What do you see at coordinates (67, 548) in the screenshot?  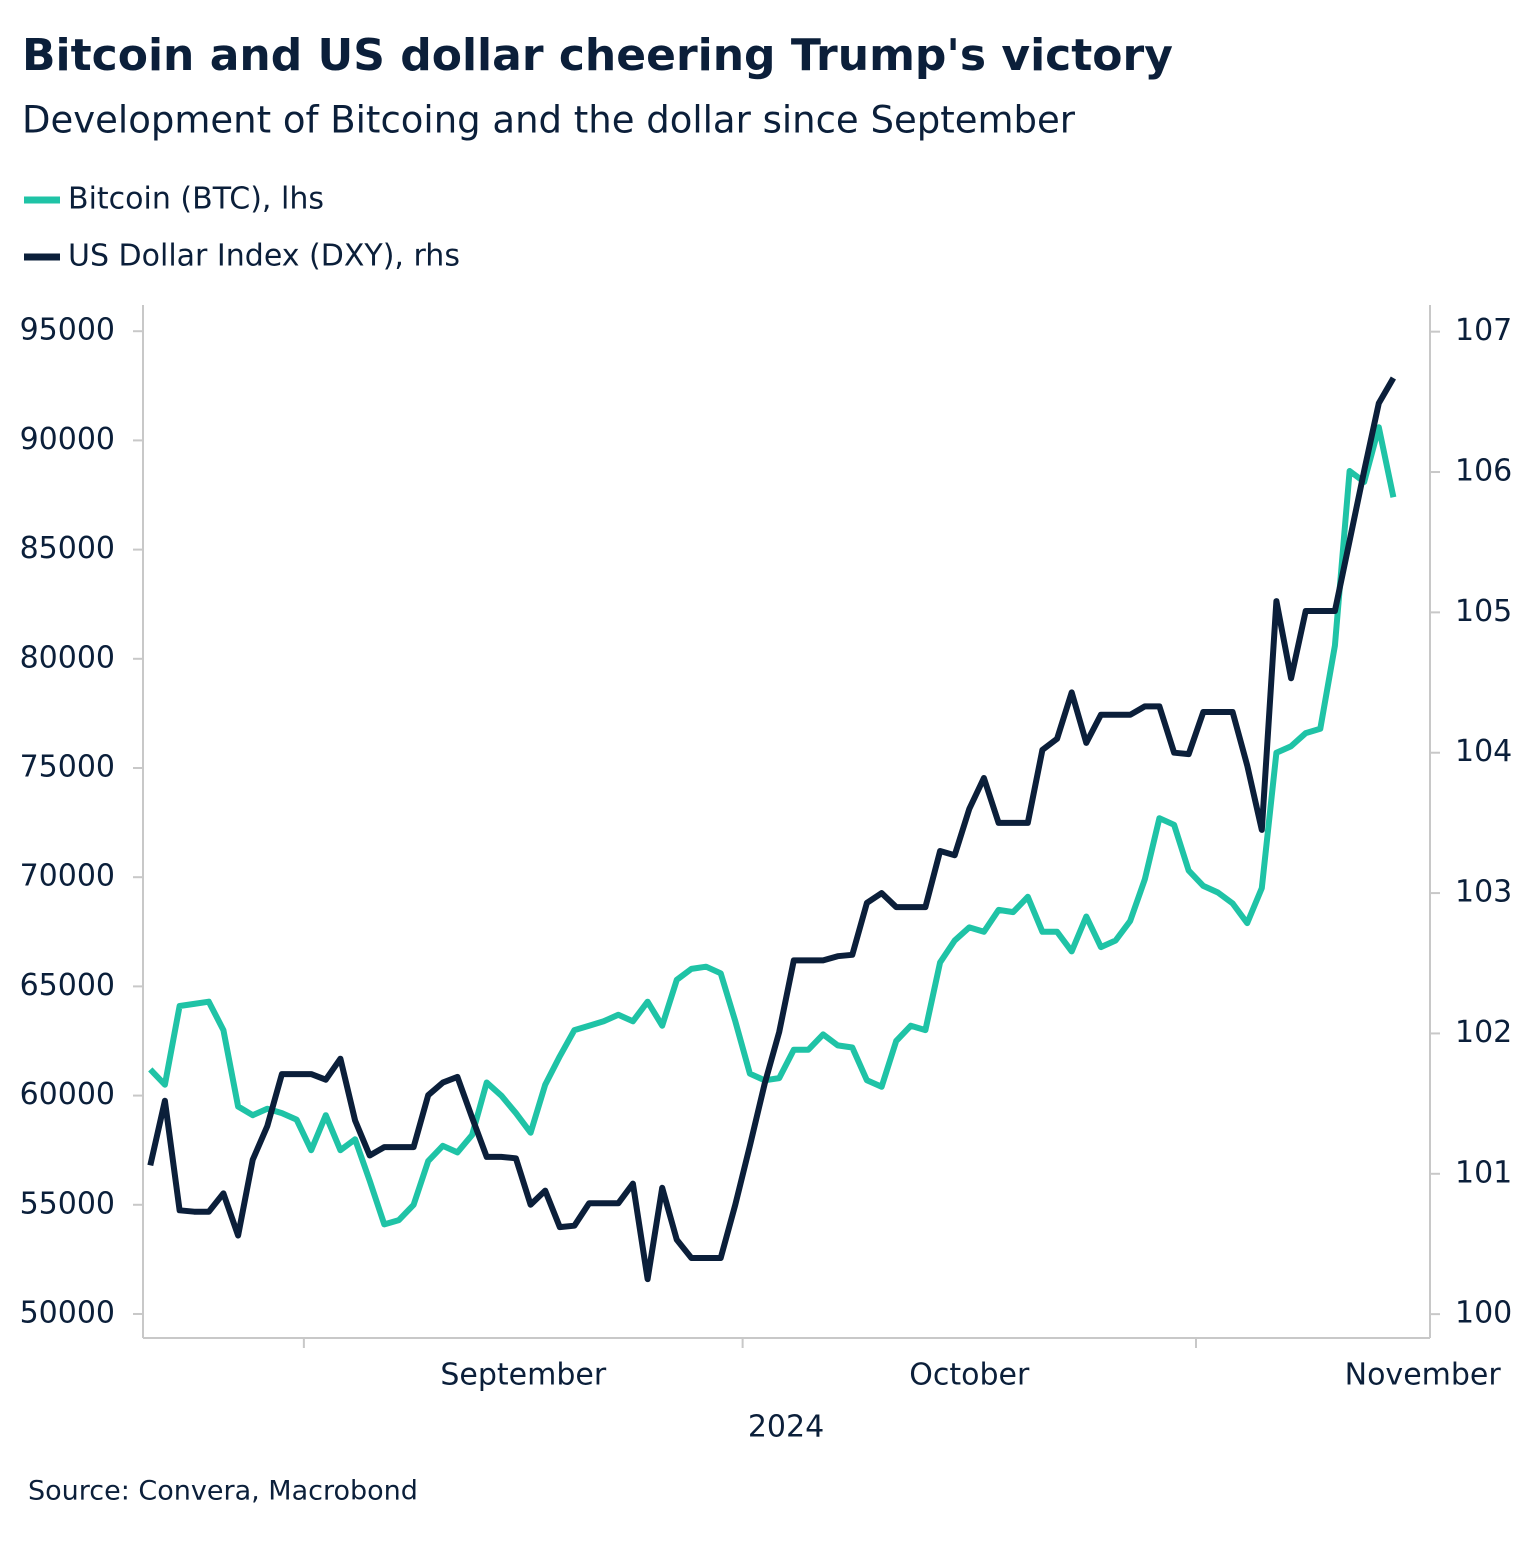 I see `y-tick-label: 85000` at bounding box center [67, 548].